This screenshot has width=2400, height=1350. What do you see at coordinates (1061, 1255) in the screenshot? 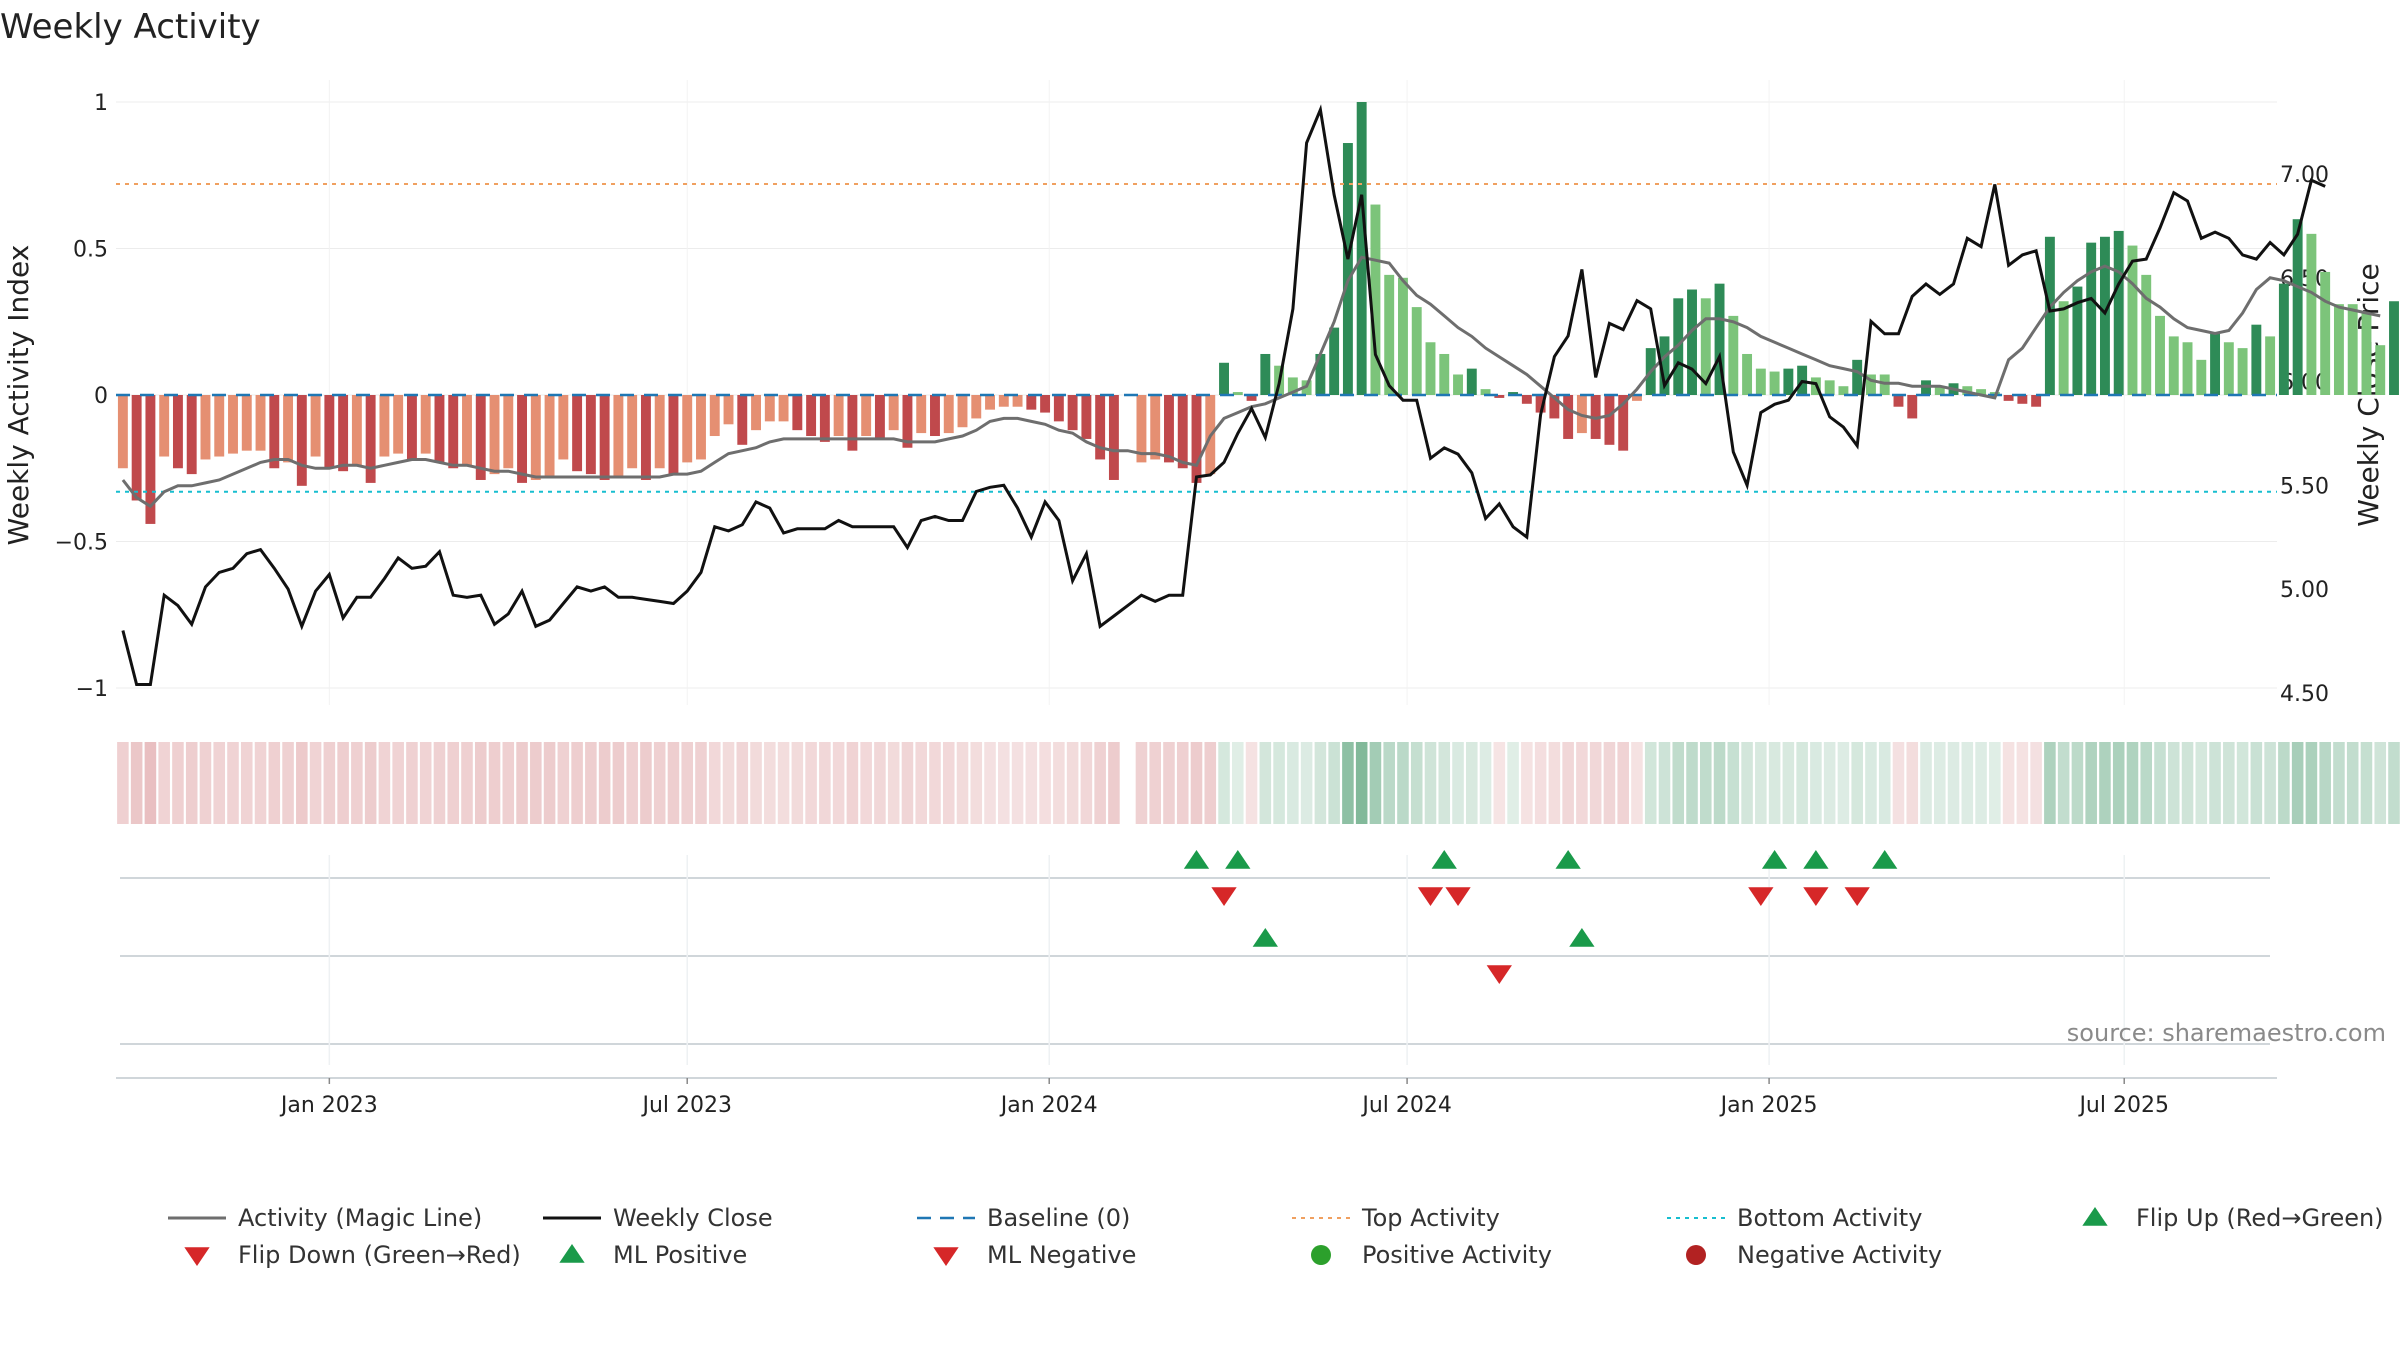
I see `legend-label: ML Negative` at bounding box center [1061, 1255].